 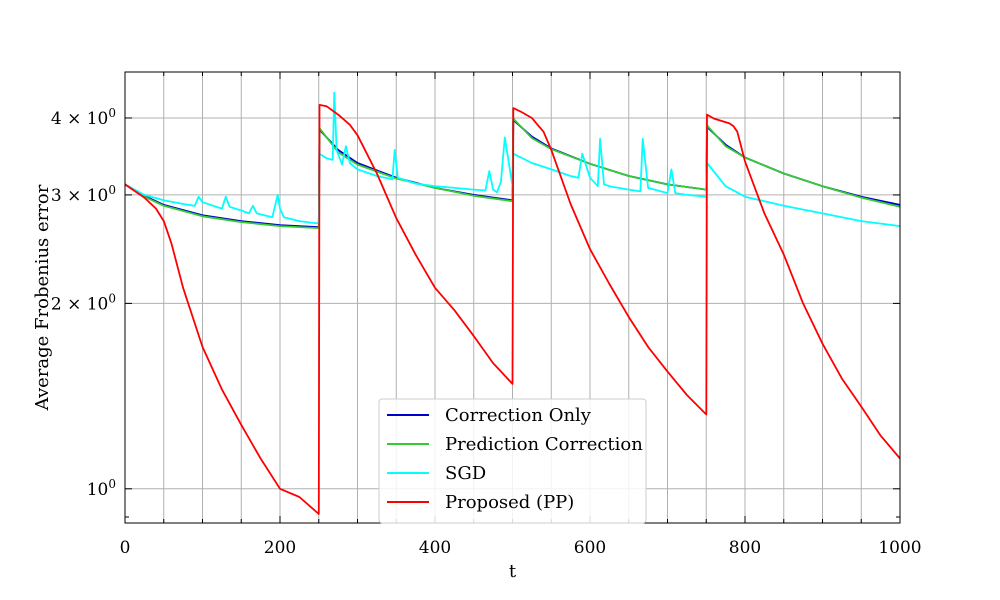 What do you see at coordinates (125, 548) in the screenshot?
I see `x-tick-label: 0` at bounding box center [125, 548].